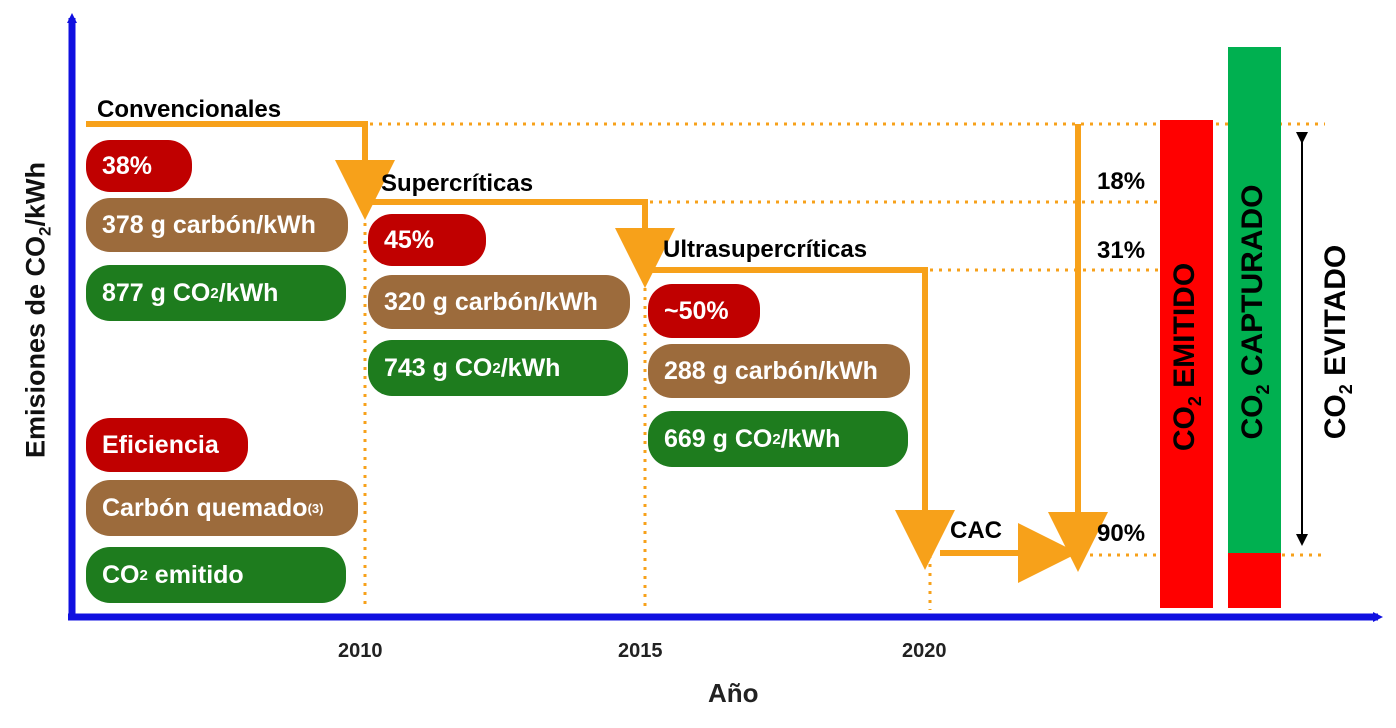 The image size is (1396, 728). I want to click on co2-pill-conventional: 877 g CO 2/kWh, so click(216, 293).